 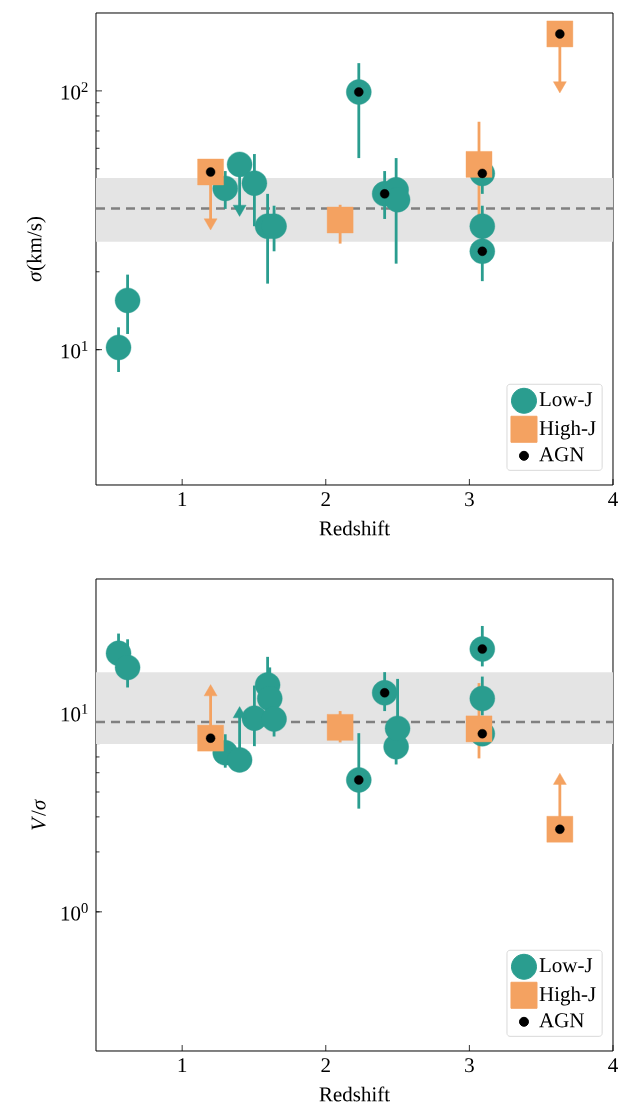 What do you see at coordinates (36, 249) in the screenshot?
I see `y-axis-title: σ(km/s)` at bounding box center [36, 249].